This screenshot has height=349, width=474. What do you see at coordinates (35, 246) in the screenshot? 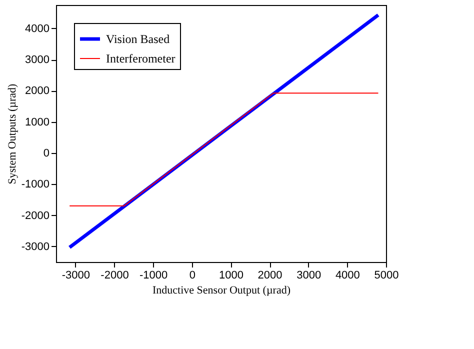
I see `y-tick-label: -3000` at bounding box center [35, 246].